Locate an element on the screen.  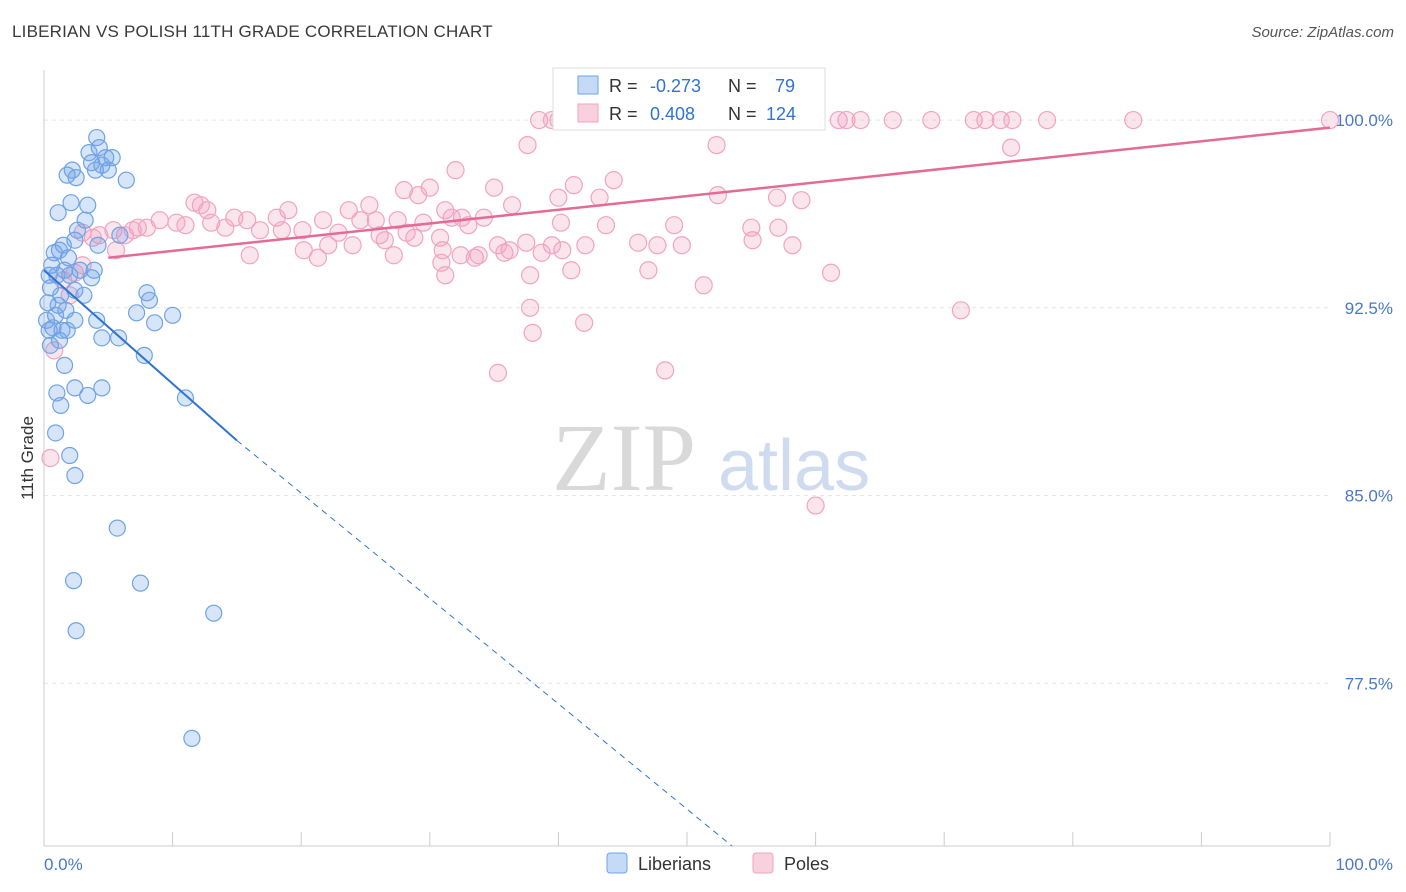
liberians-n-value: 79 is located at coordinates (785, 86).